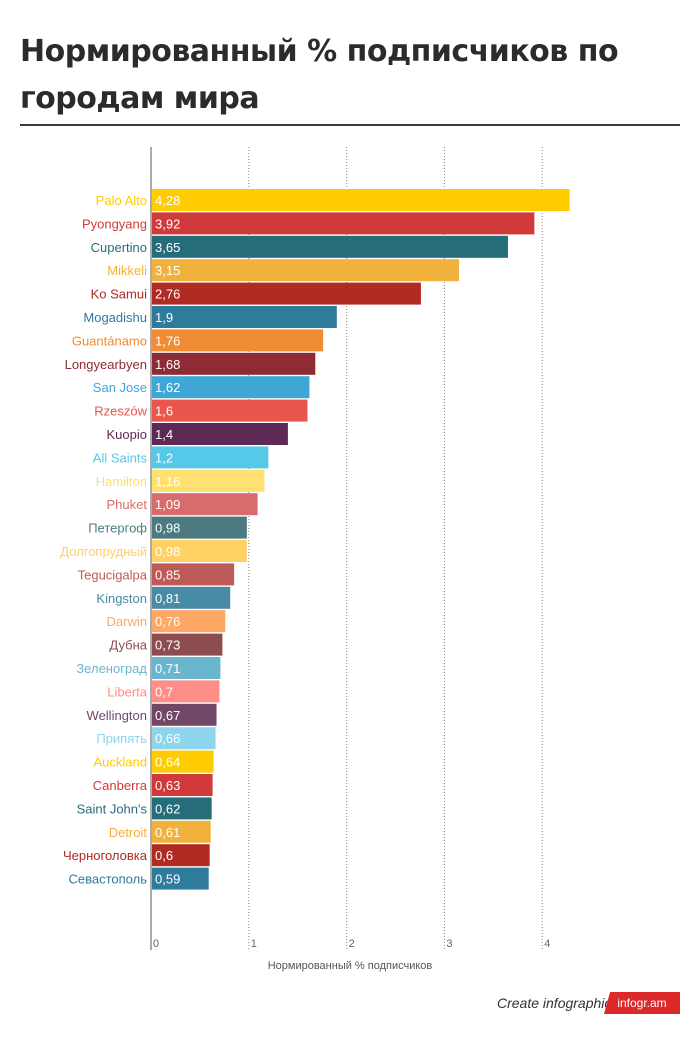  I want to click on category-label: All Saints, so click(120, 457).